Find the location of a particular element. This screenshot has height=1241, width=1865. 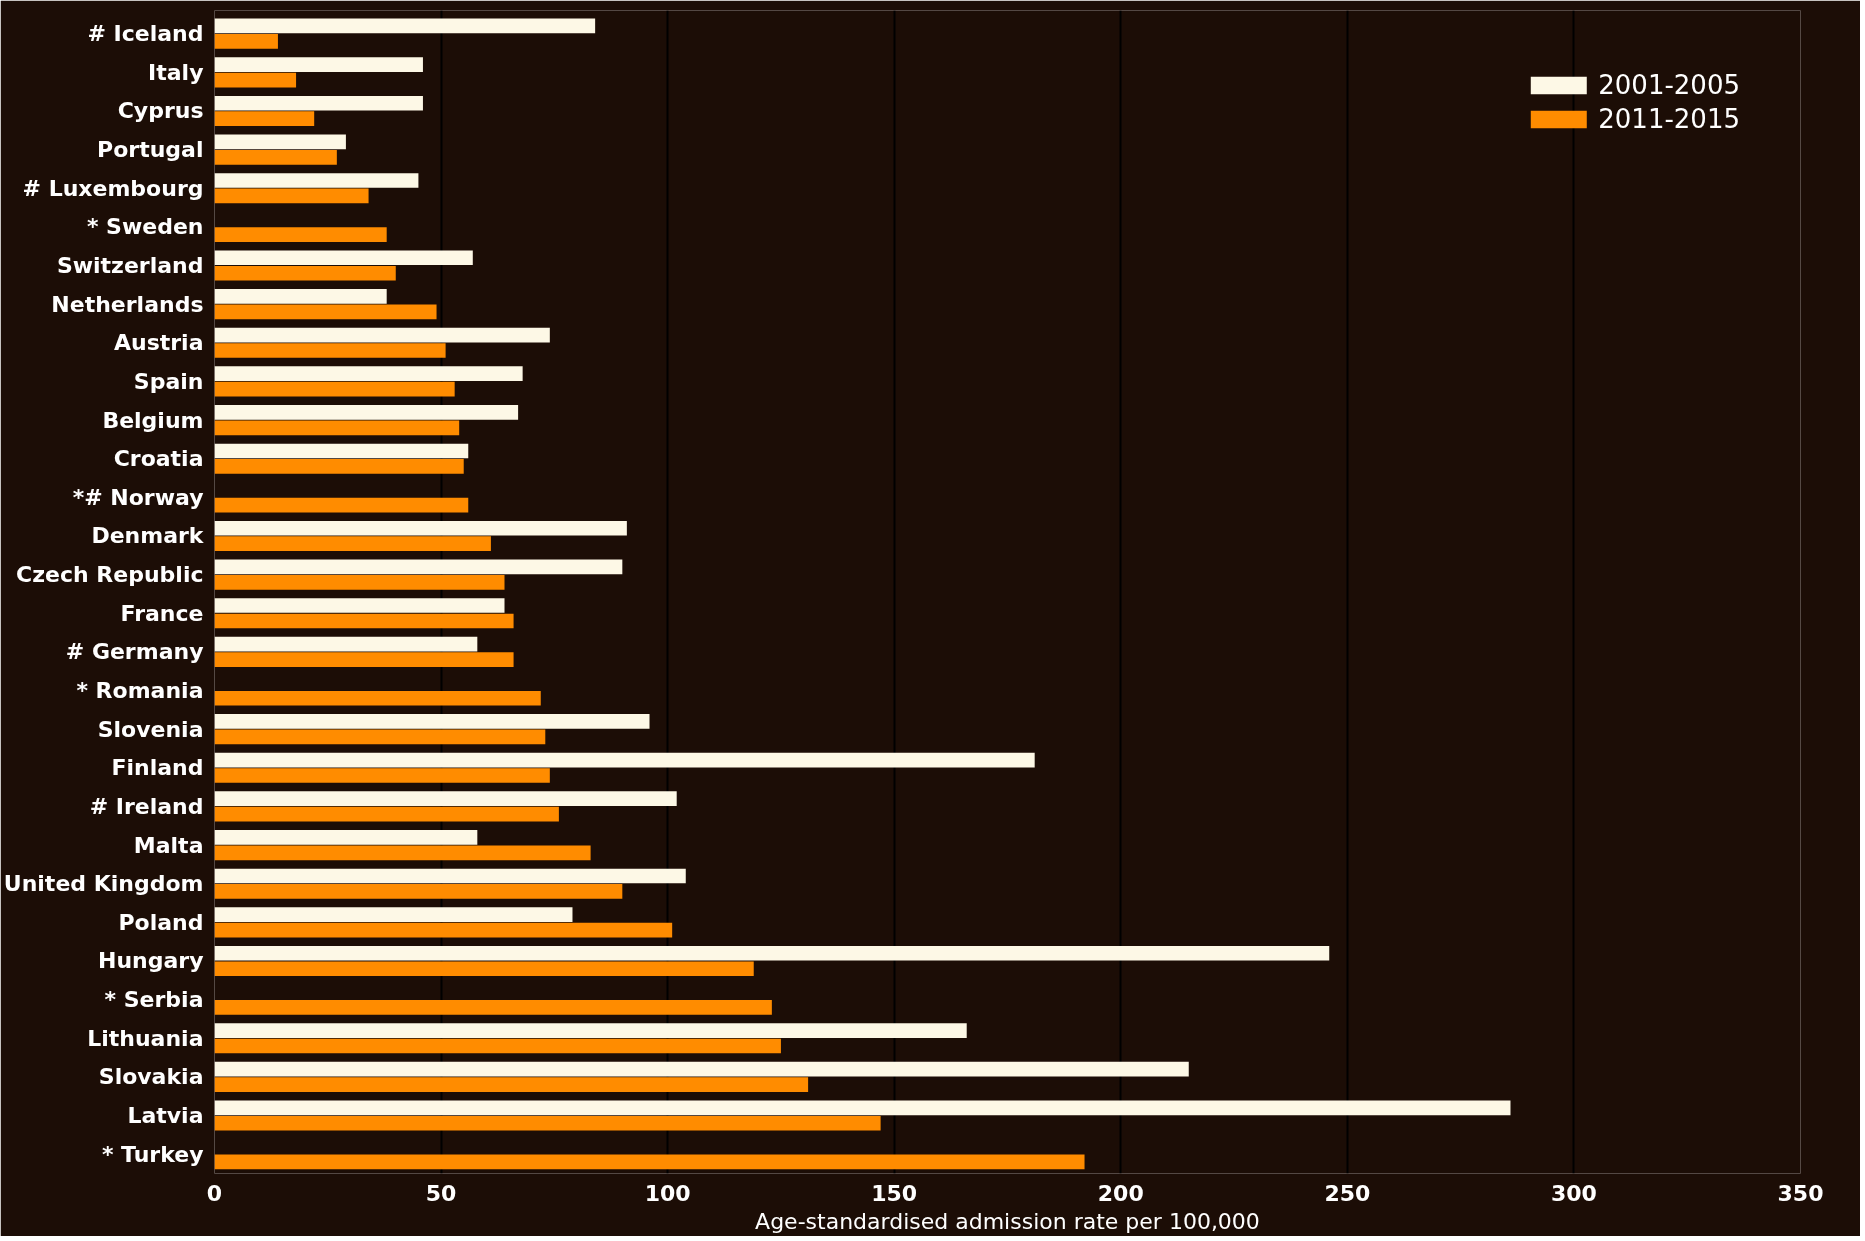

y-tick-label: United Kingdom is located at coordinates (103, 884).